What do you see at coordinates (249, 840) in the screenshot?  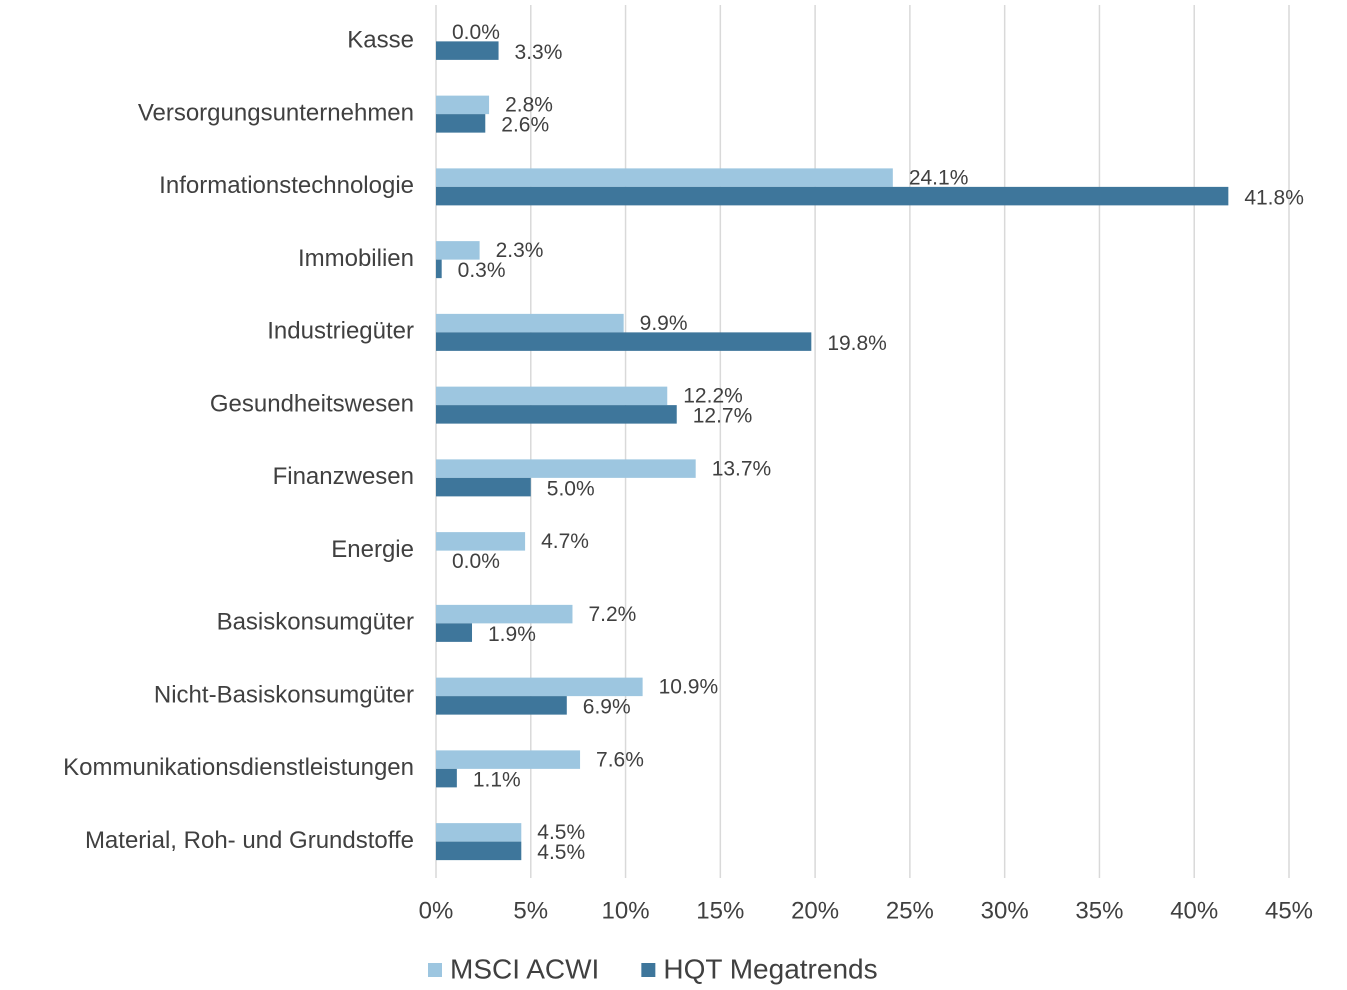 I see `category-label: Material, Roh- und Grundstoffe` at bounding box center [249, 840].